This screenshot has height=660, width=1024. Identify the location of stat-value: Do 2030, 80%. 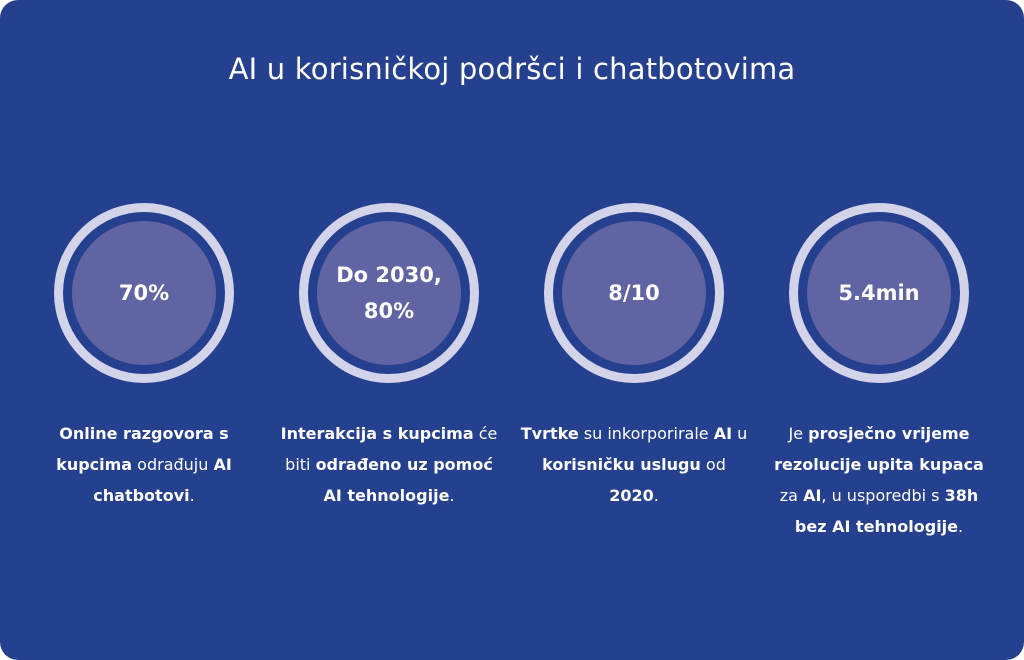
(389, 293).